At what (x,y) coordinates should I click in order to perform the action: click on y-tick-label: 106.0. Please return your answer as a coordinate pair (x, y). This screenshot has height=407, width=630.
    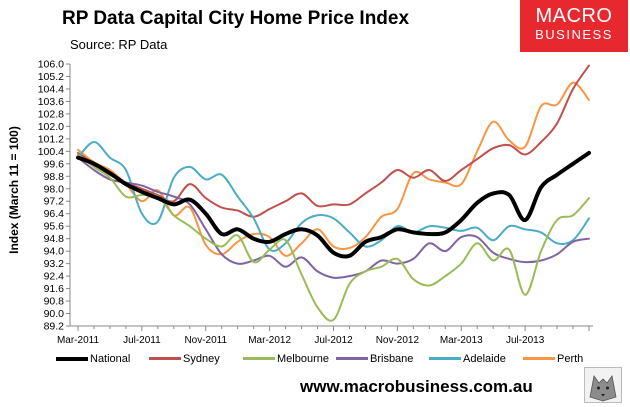
    Looking at the image, I should click on (51, 65).